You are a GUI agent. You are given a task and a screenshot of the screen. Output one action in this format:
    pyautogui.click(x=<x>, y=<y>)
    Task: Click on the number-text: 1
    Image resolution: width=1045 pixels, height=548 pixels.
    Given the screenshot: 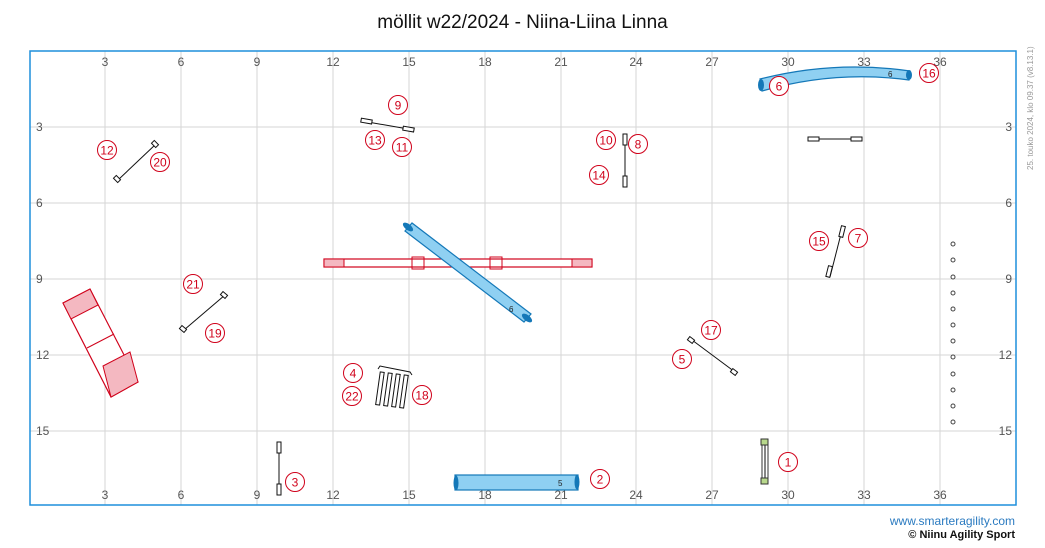 What is the action you would take?
    pyautogui.click(x=788, y=463)
    